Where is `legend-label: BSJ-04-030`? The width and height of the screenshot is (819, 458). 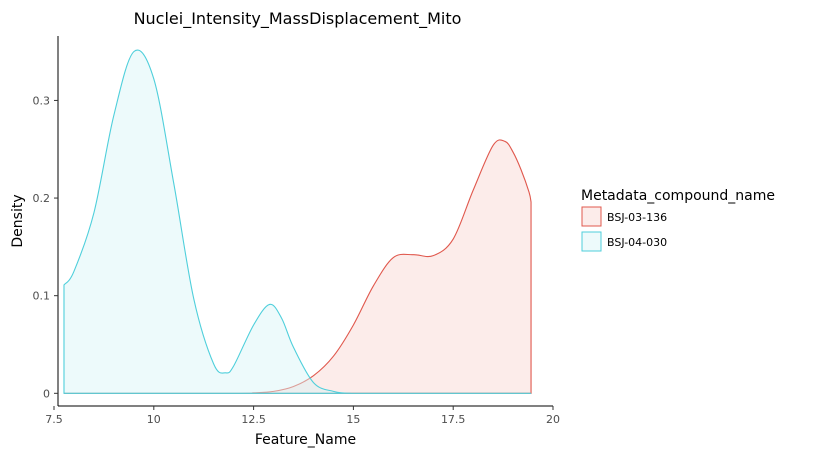 legend-label: BSJ-04-030 is located at coordinates (637, 242).